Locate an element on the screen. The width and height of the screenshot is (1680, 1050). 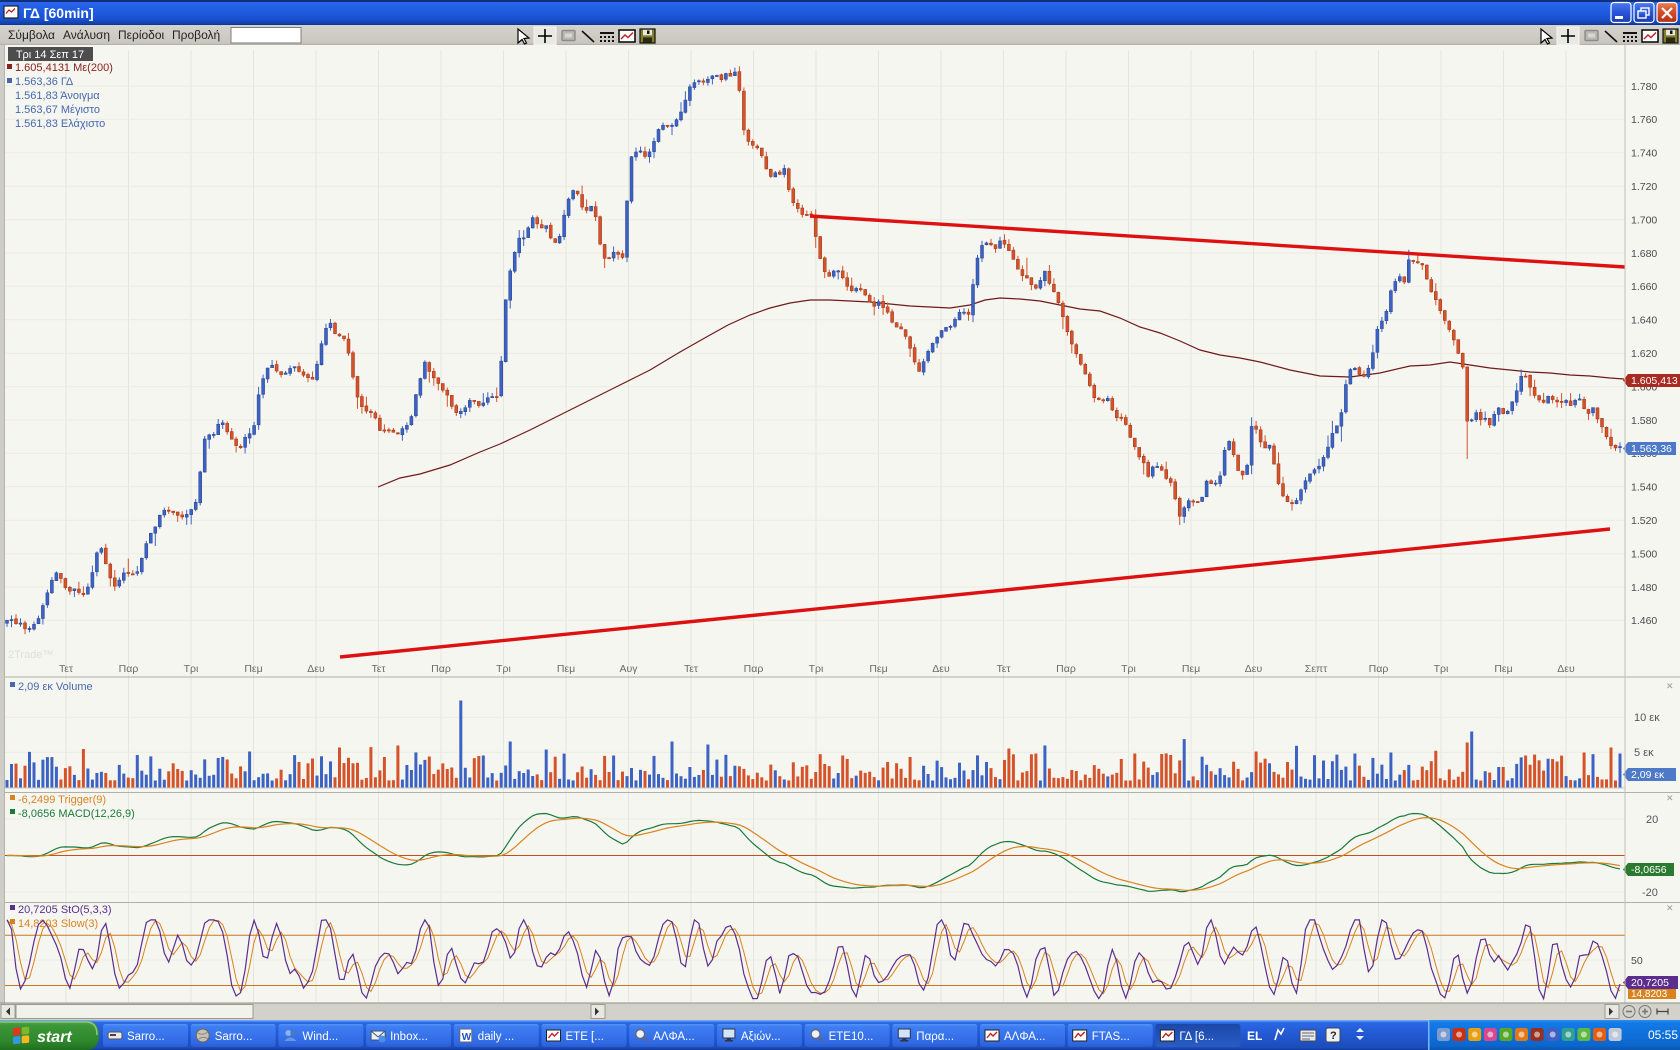
svg-text: -8,0656 is located at coordinates (1649, 870).